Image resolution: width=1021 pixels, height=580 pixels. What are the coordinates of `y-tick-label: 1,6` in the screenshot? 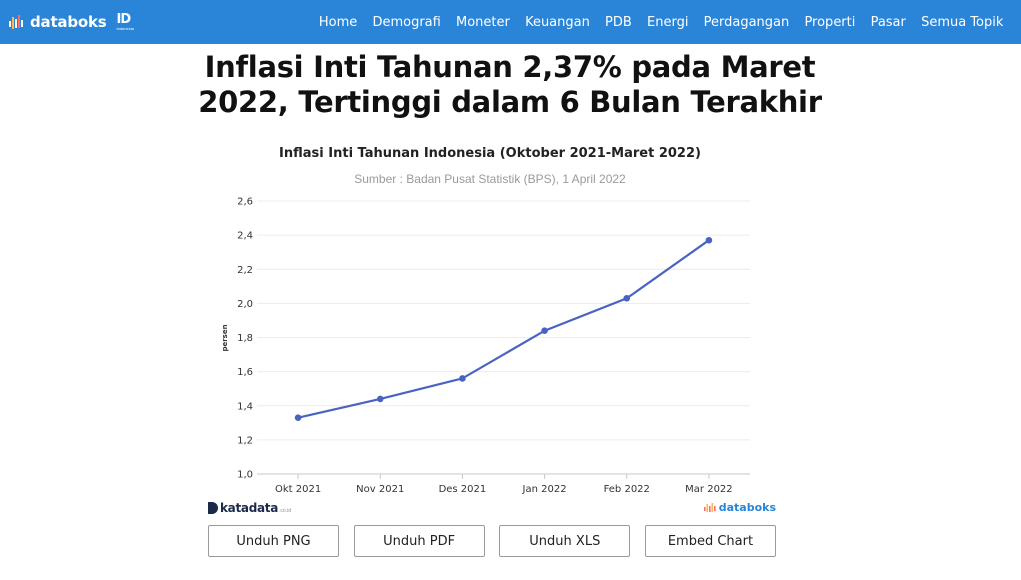 It's located at (245, 372).